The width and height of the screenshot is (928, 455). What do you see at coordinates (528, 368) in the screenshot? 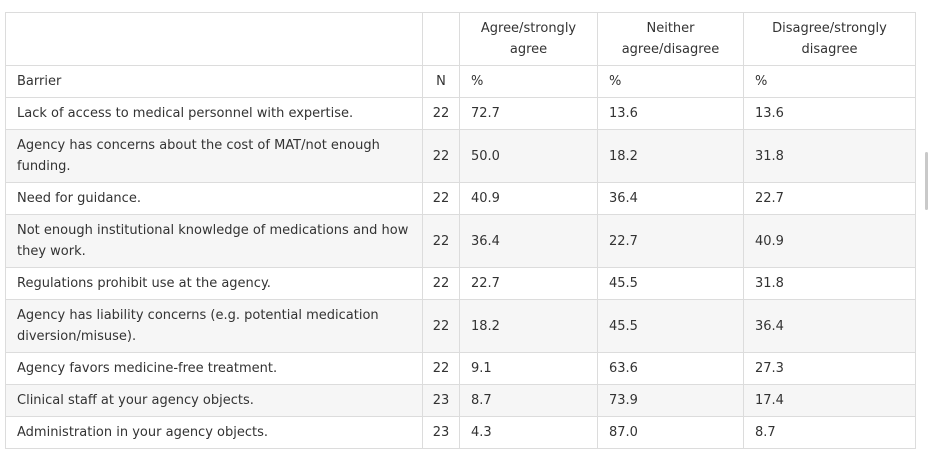
I see `agree-cell: 9.1` at bounding box center [528, 368].